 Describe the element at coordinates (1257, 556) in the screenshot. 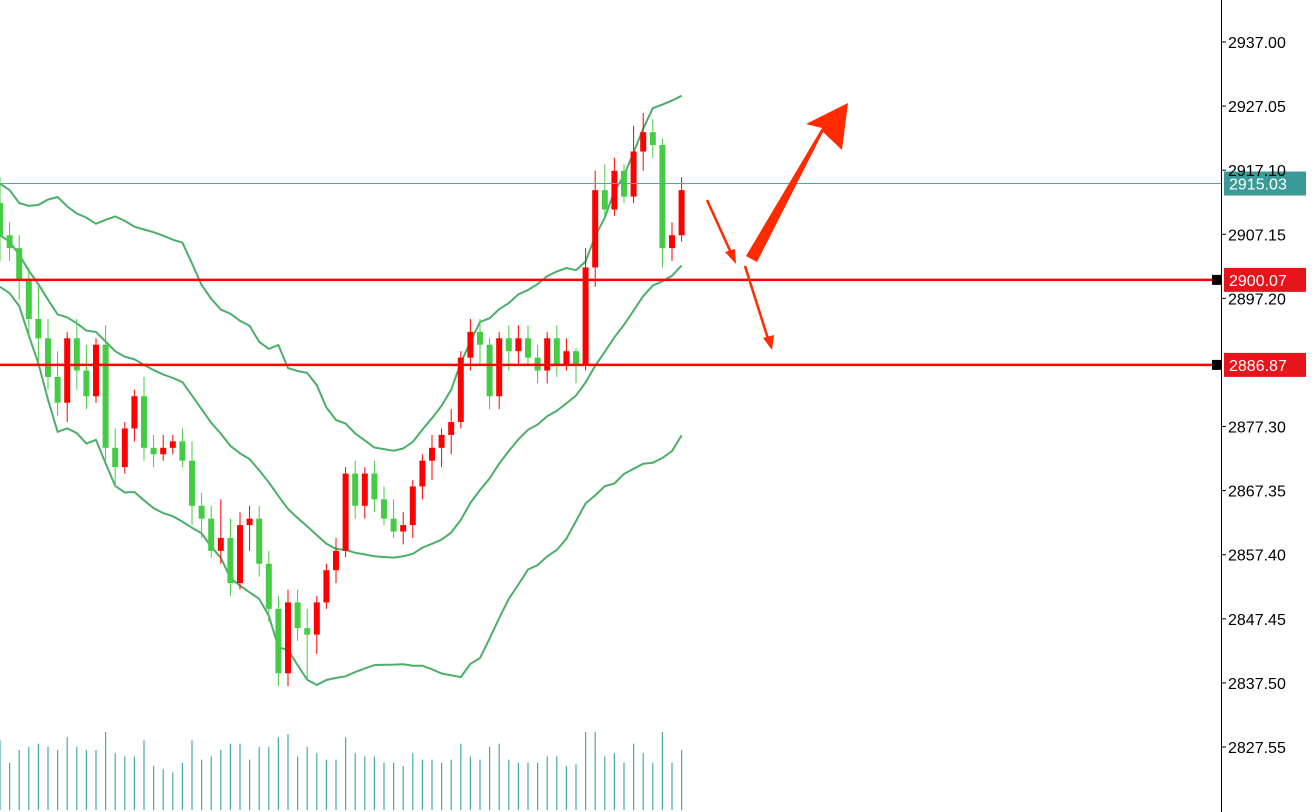

I see `y-tick-label: 2857.40` at that location.